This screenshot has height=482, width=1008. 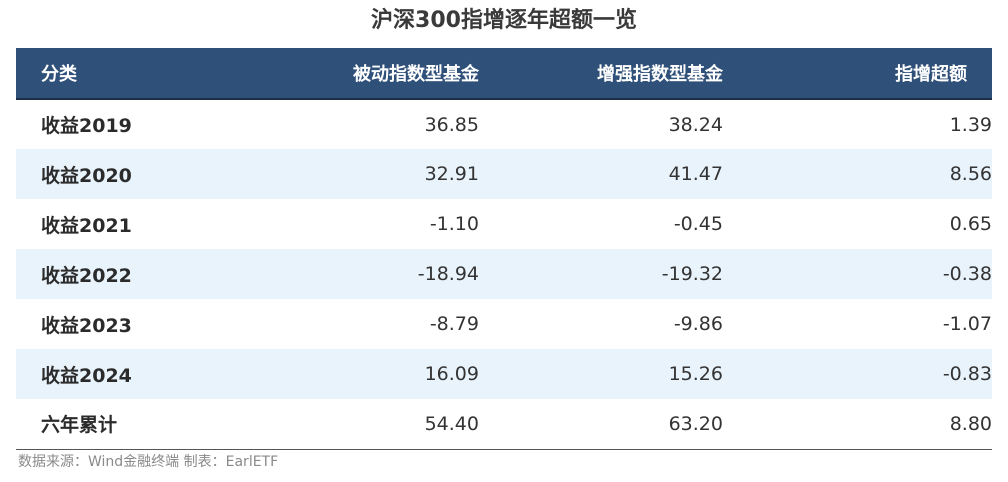 I want to click on table-row: 收益2019 36.85 38.24 1.39, so click(x=504, y=124).